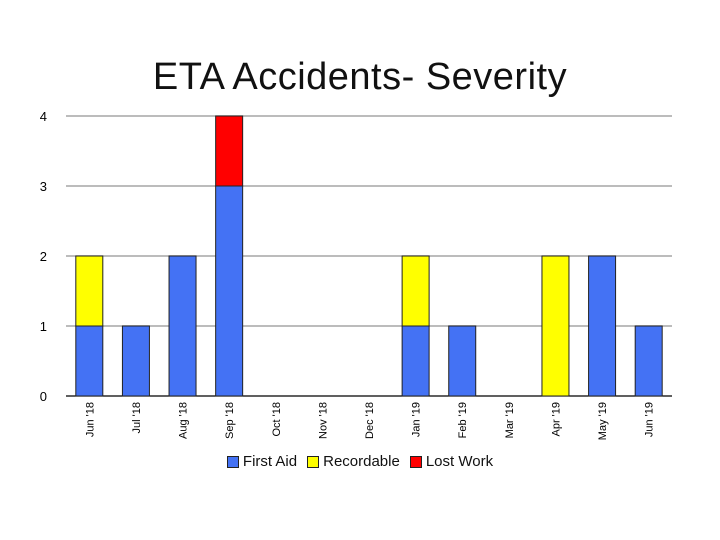 Image resolution: width=720 pixels, height=540 pixels. Describe the element at coordinates (43, 186) in the screenshot. I see `y-tick-label: 3` at that location.